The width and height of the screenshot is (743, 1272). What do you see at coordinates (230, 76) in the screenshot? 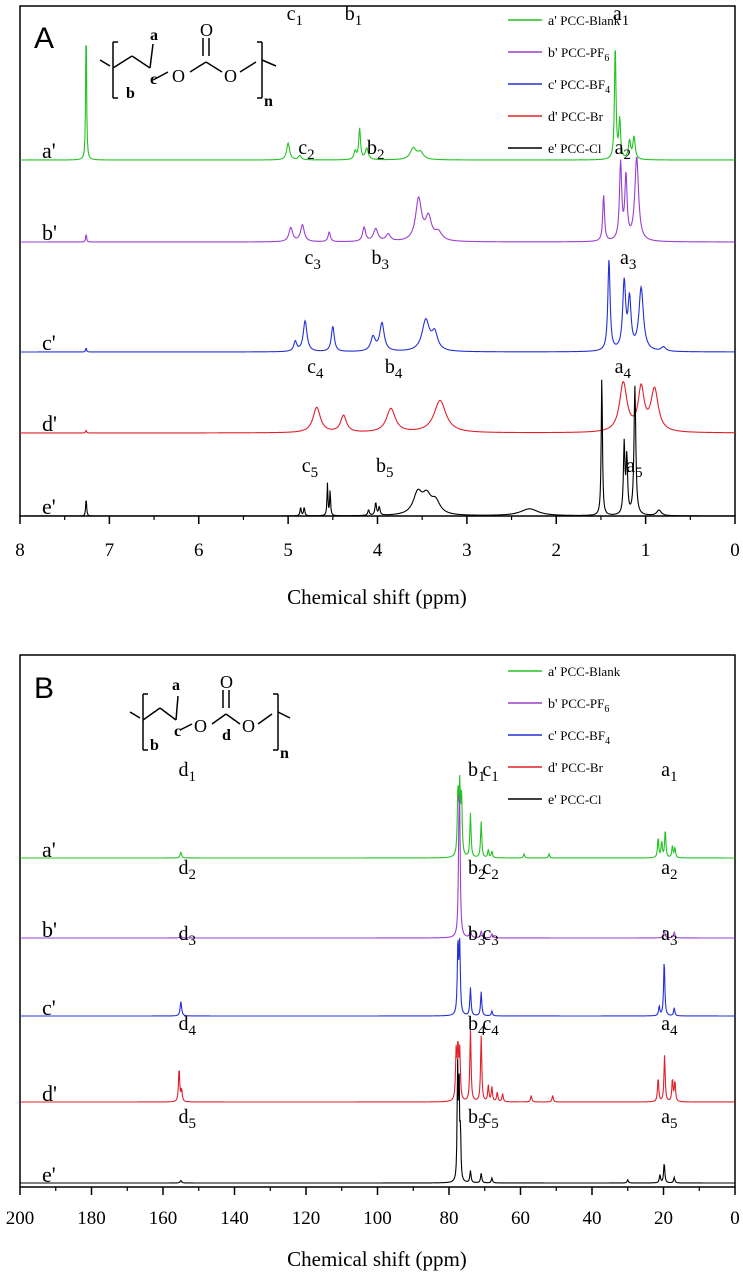
I see `structure-label-o3: O` at bounding box center [230, 76].